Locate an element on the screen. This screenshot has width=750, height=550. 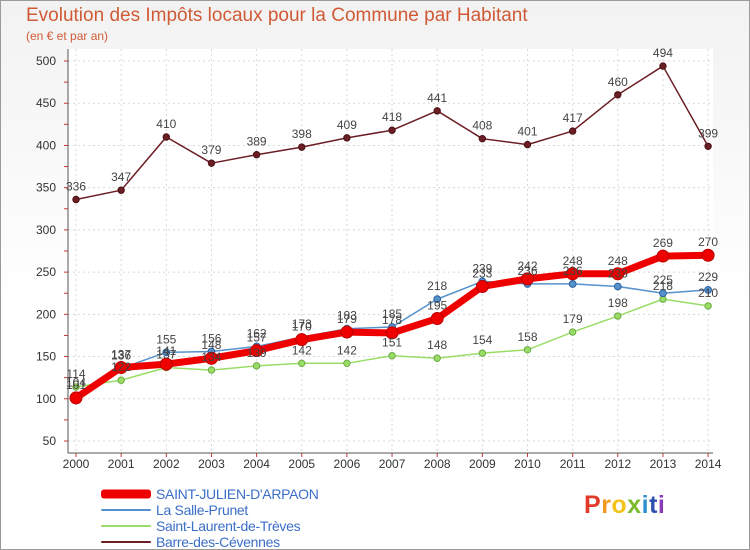
x-tick-label: 2003 is located at coordinates (211, 464).